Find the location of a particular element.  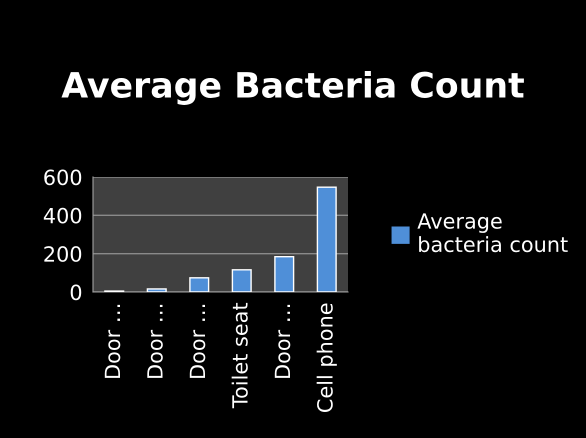

x-tick-label: Cell phone is located at coordinates (326, 358).